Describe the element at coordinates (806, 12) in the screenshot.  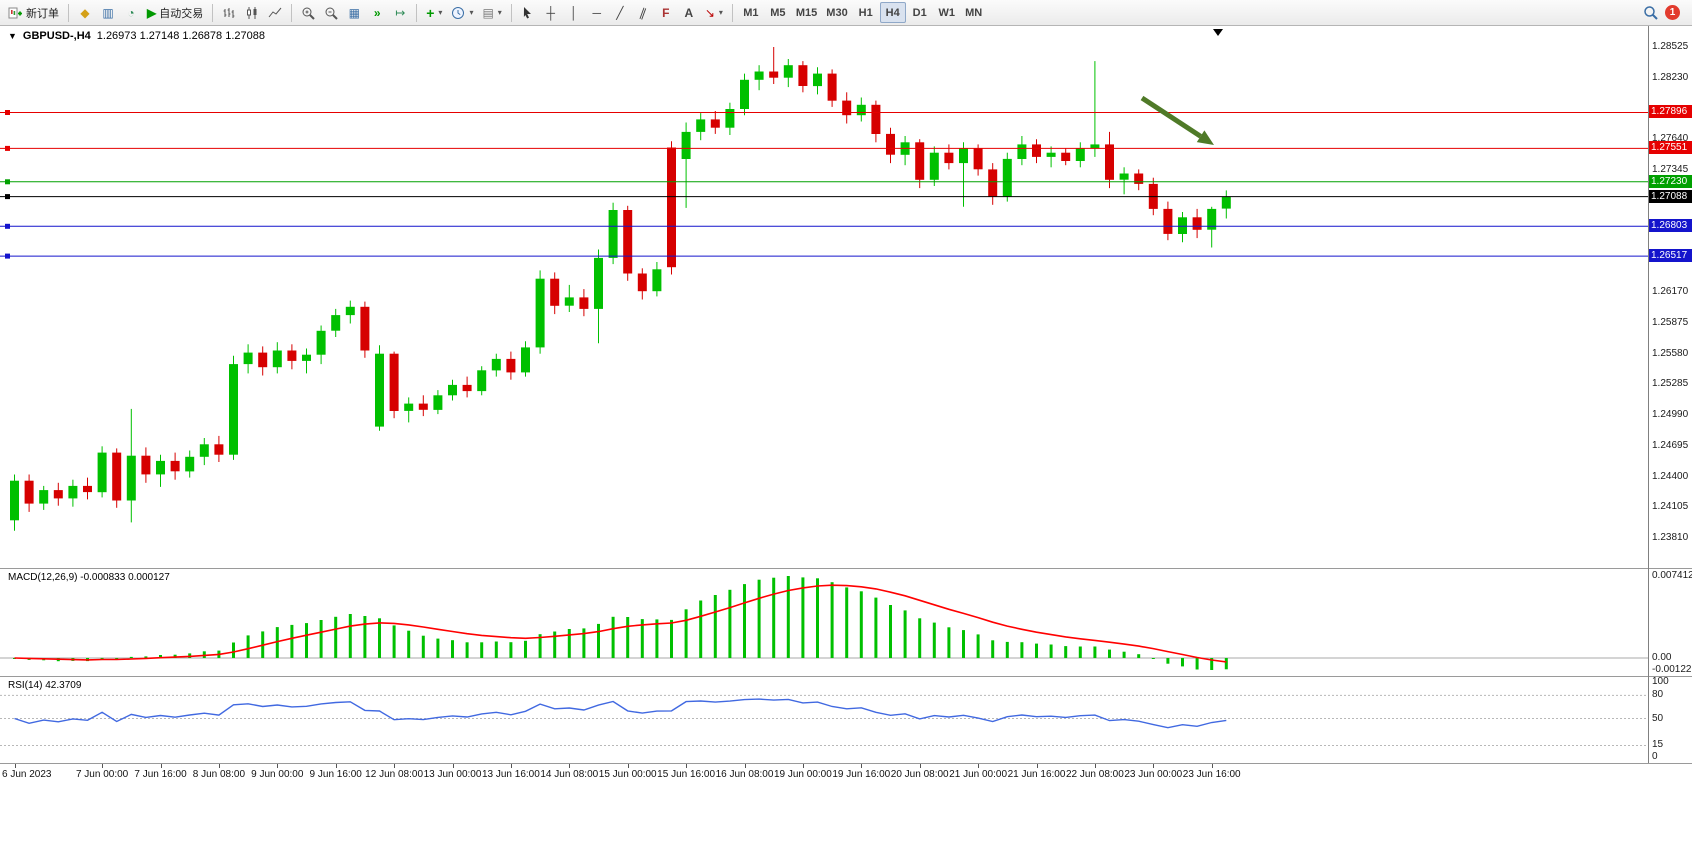
I see `timeframe-button-m15: M15` at that location.